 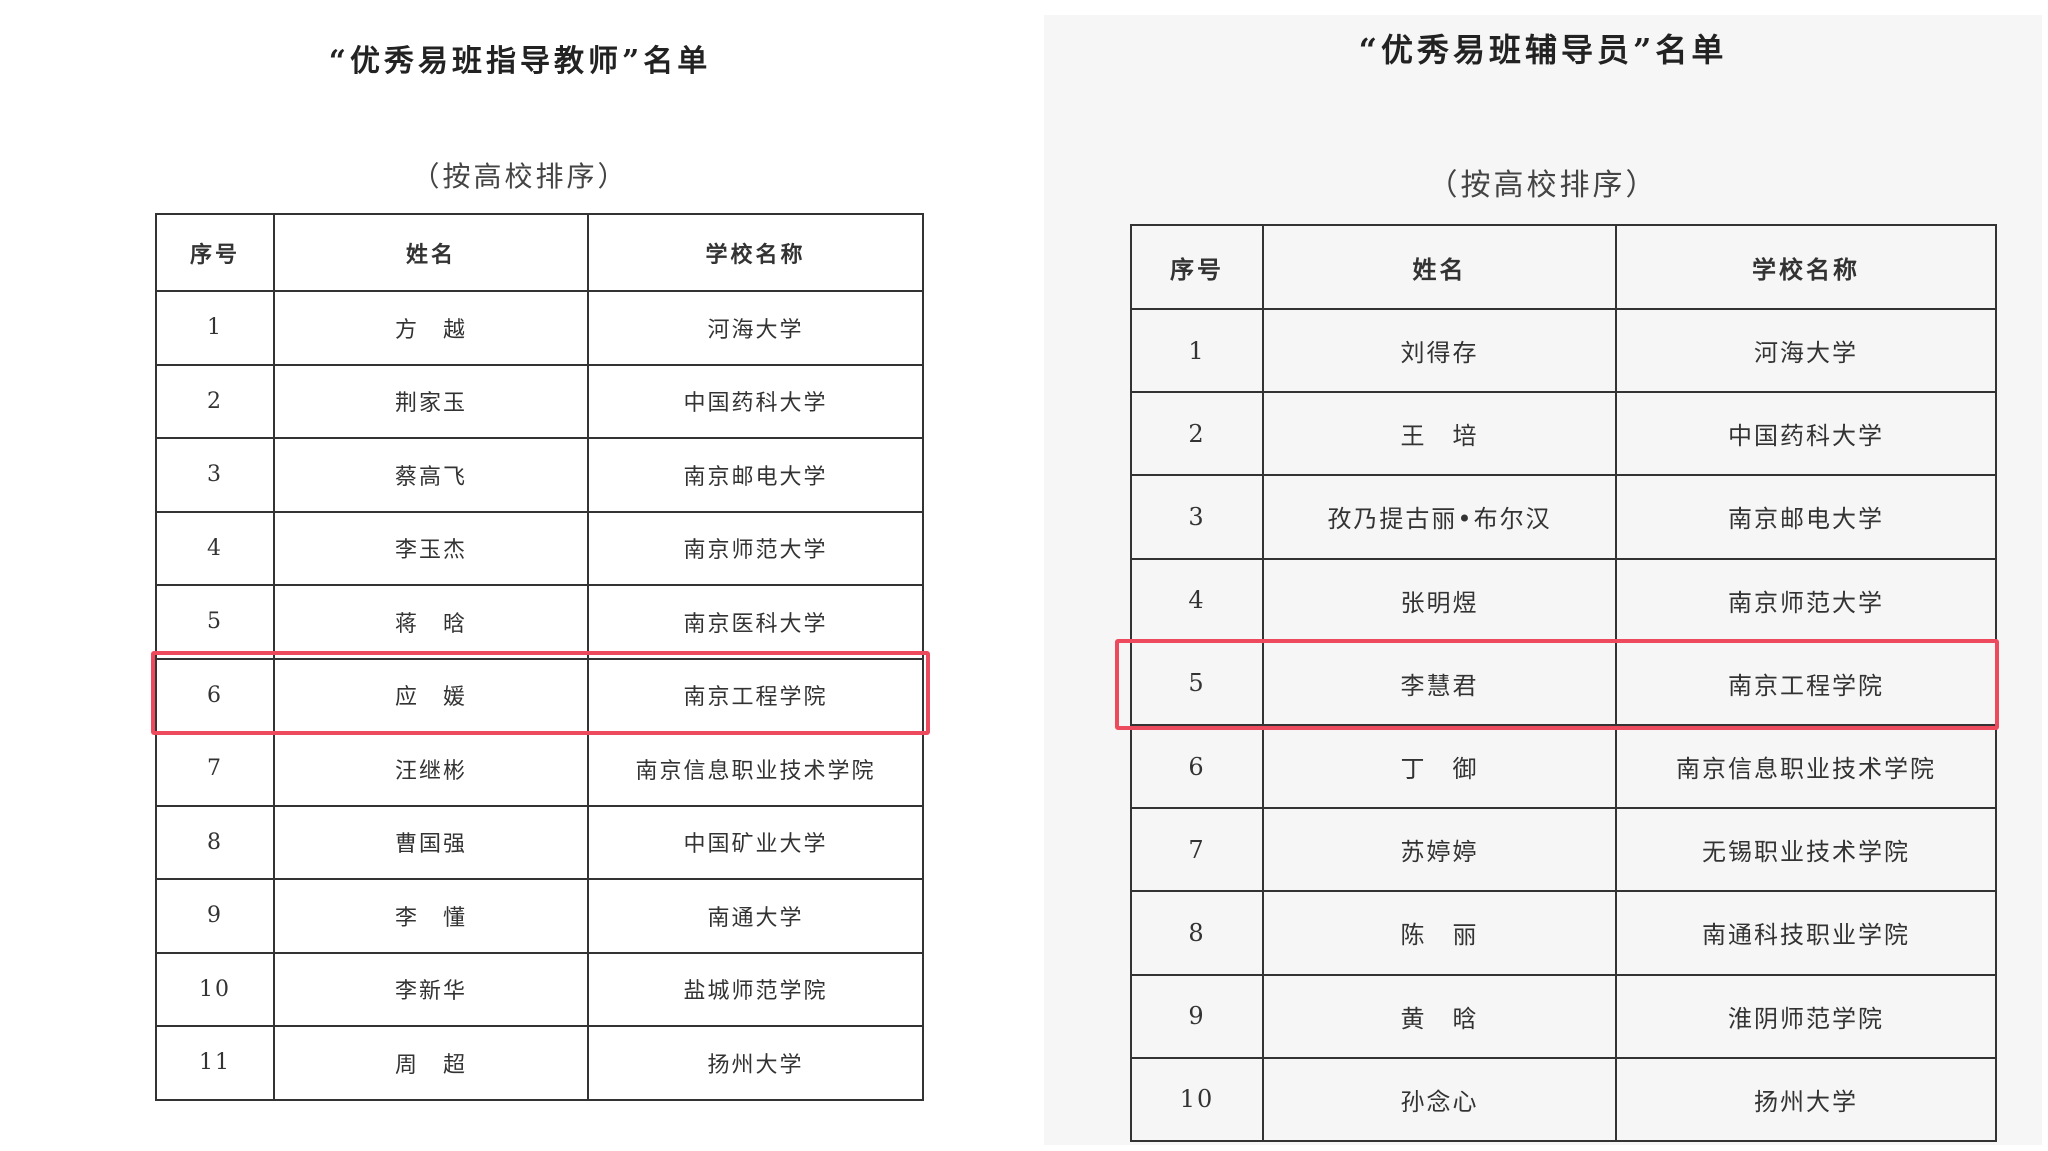 I want to click on cell-name: 蒋 晗, so click(x=431, y=622).